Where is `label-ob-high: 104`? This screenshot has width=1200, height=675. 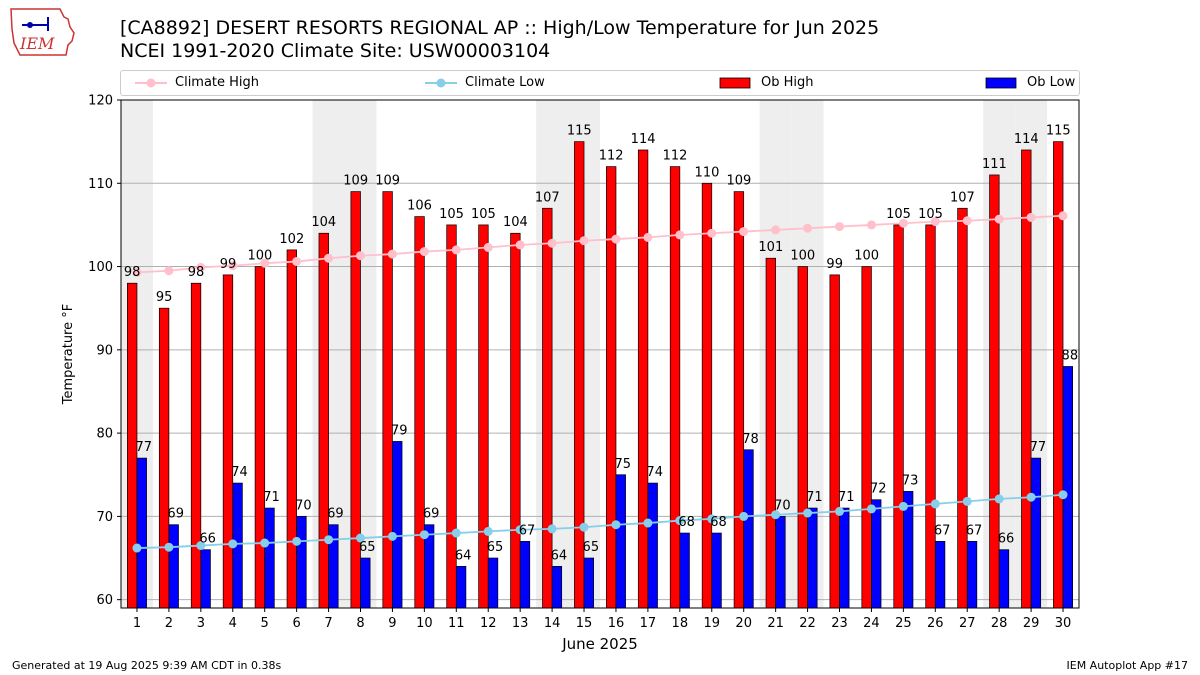 label-ob-high: 104 is located at coordinates (323, 222).